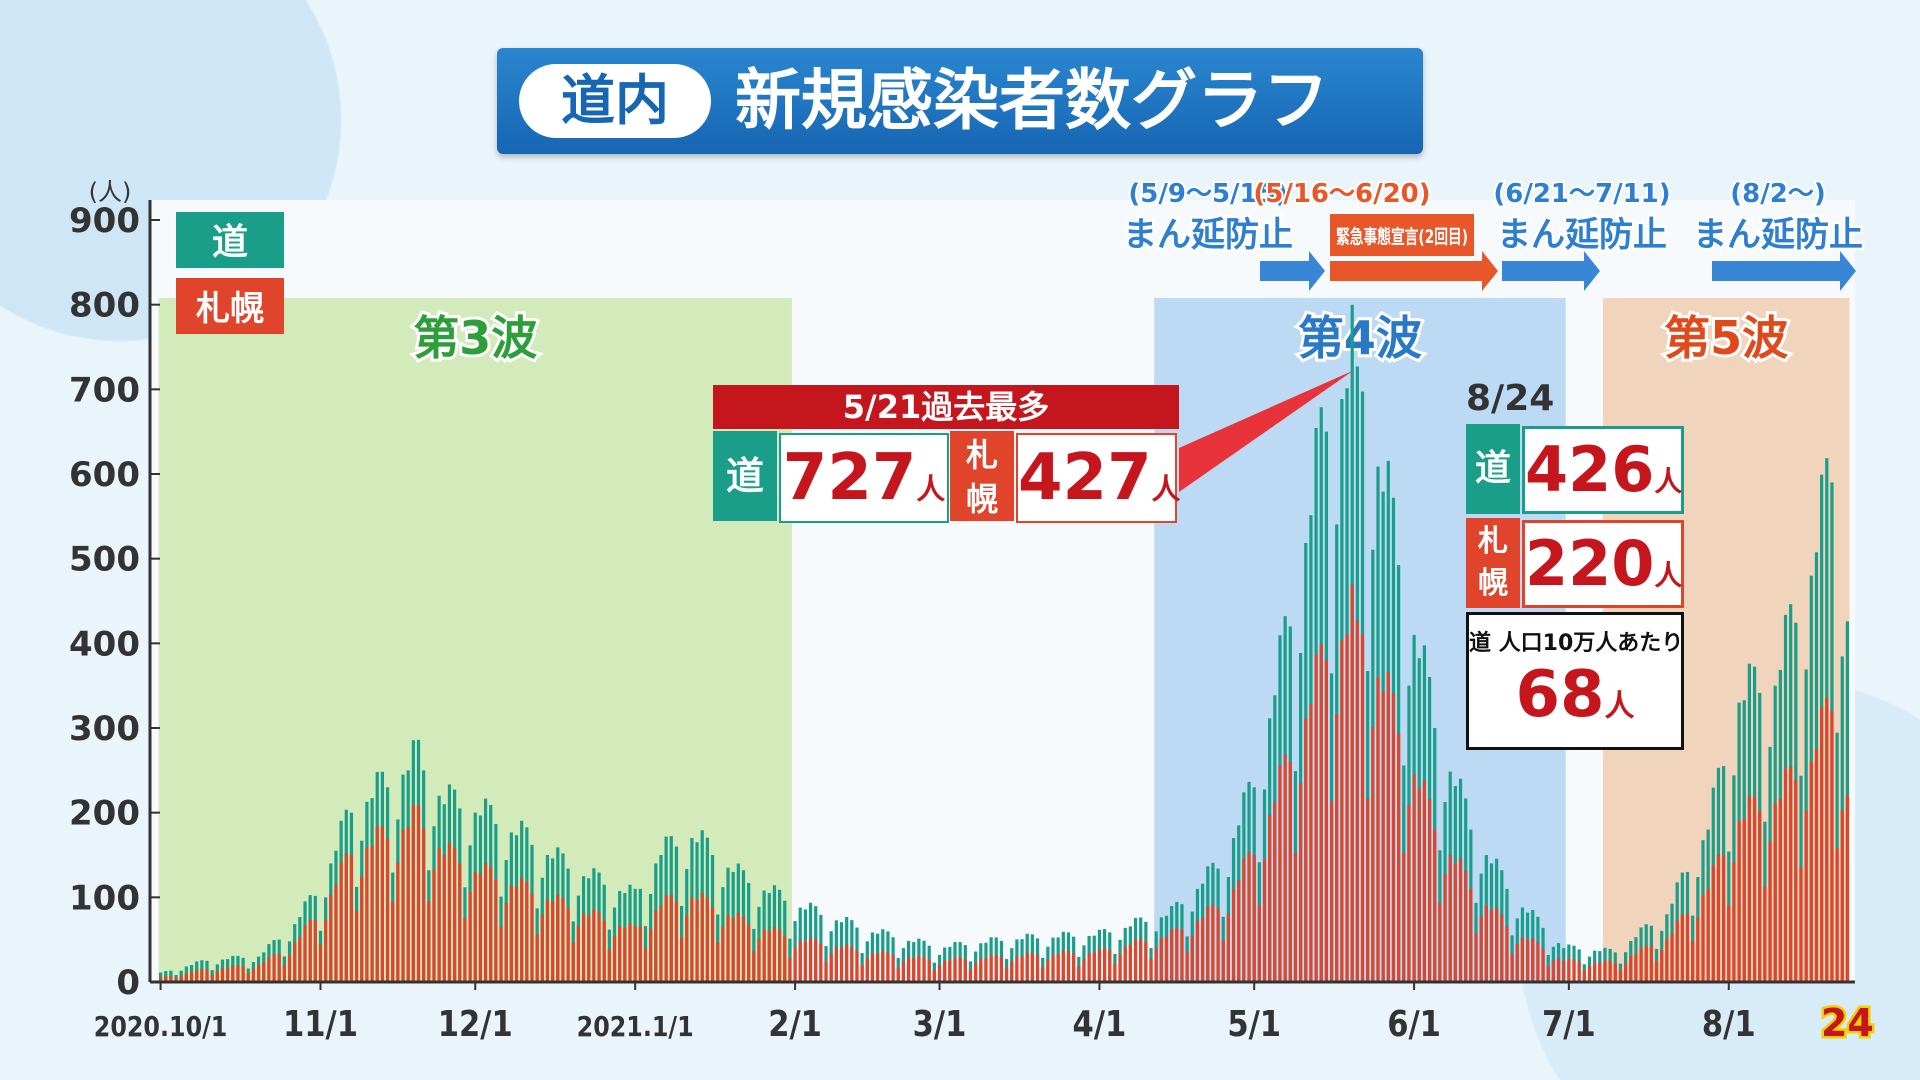 The height and width of the screenshot is (1080, 1920). What do you see at coordinates (104, 814) in the screenshot?
I see `y-tick-label: 200` at bounding box center [104, 814].